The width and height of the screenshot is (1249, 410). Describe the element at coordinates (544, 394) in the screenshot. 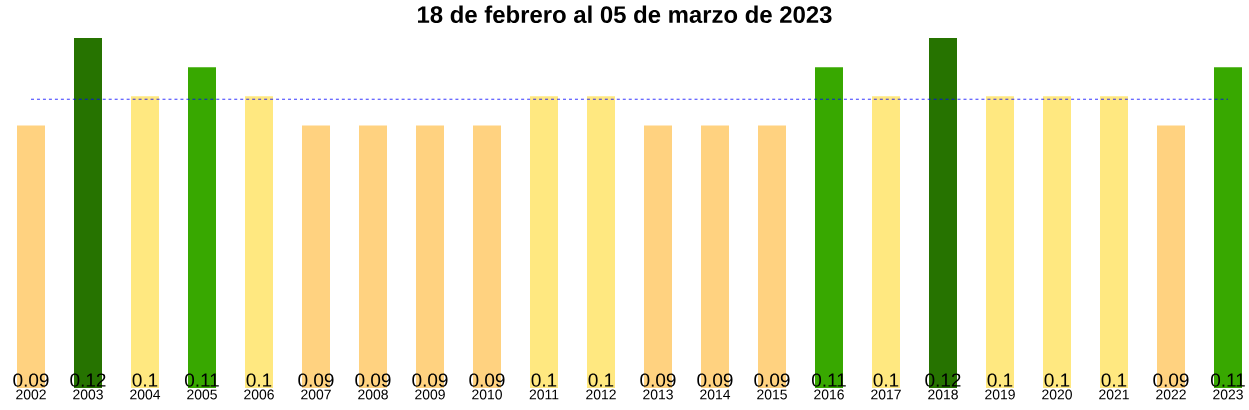

I see `x-tick-label: 2011` at that location.